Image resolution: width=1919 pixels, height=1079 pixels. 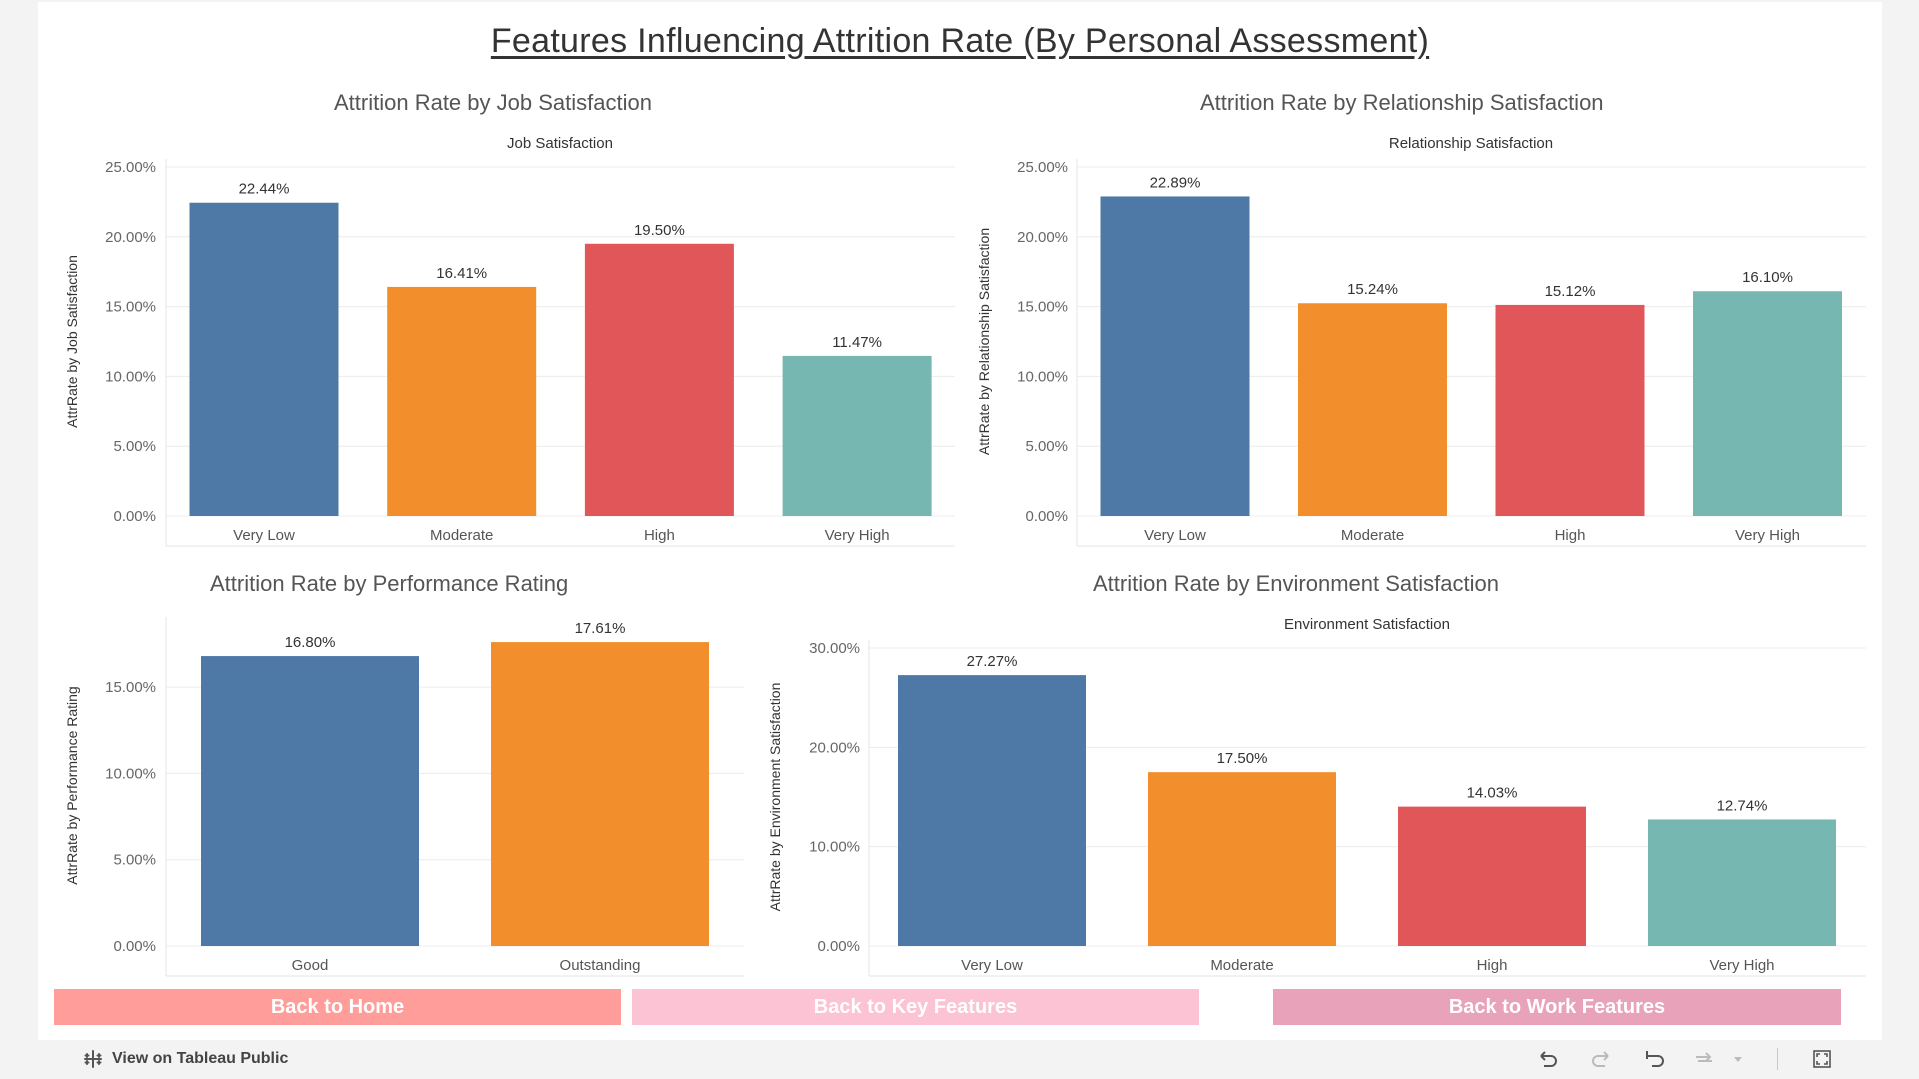 What do you see at coordinates (834, 648) in the screenshot?
I see `y-tick-label: 30.00%` at bounding box center [834, 648].